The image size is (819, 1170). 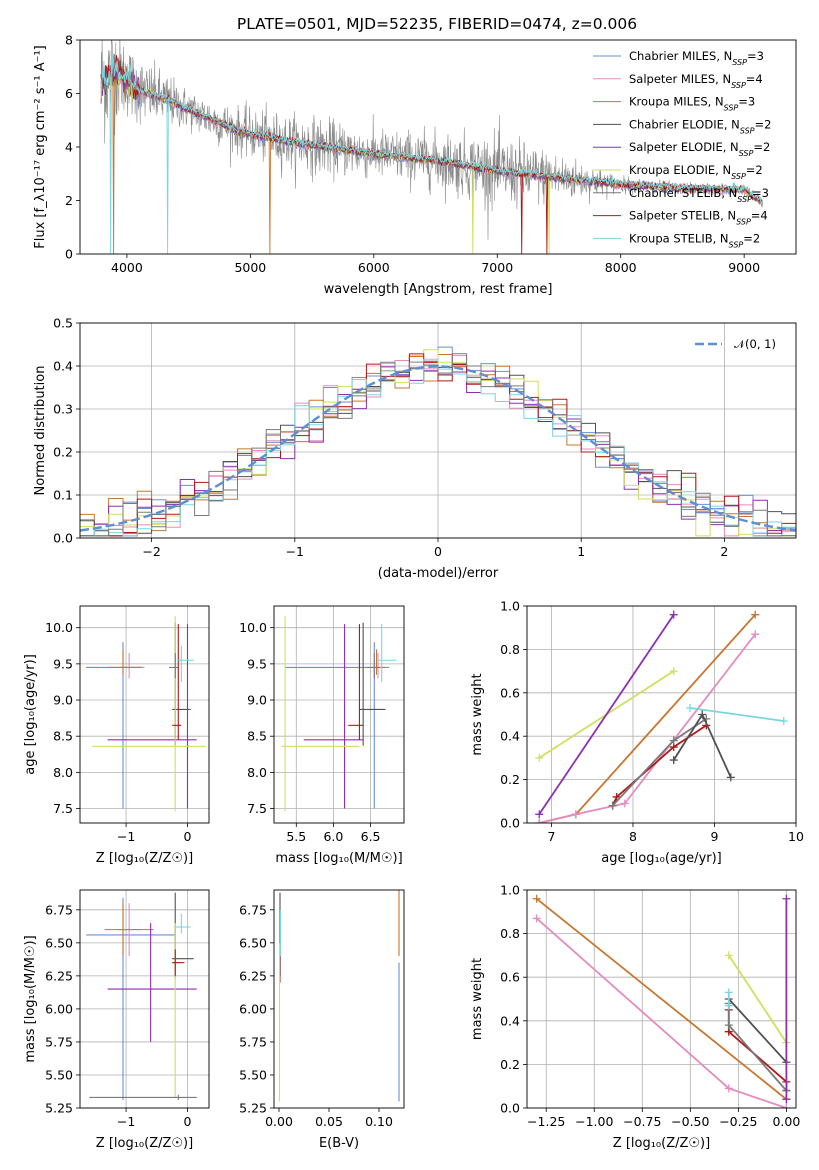 What do you see at coordinates (694, 240) in the screenshot?
I see `legend-entry: Kroupa STELIB, NSSP=2` at bounding box center [694, 240].